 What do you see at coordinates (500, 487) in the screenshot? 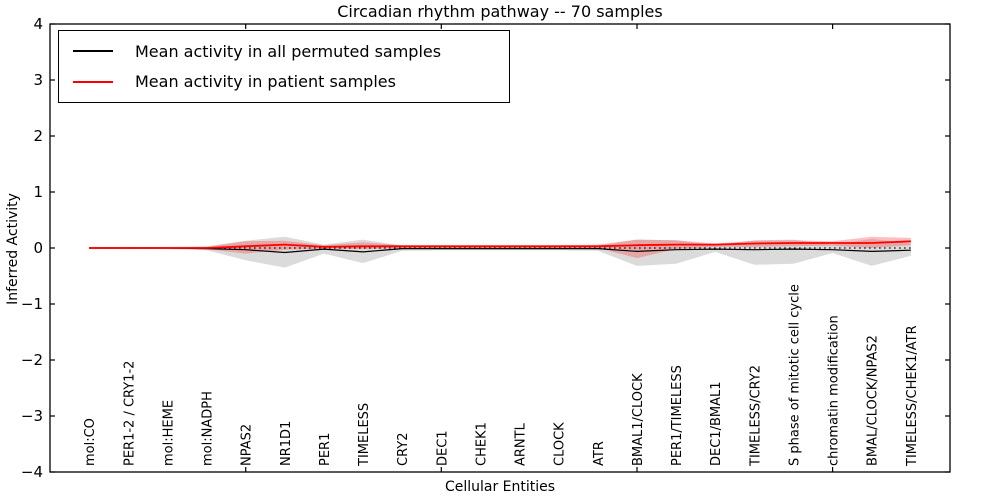
I see `x-axis-label: Cellular Entities` at bounding box center [500, 487].